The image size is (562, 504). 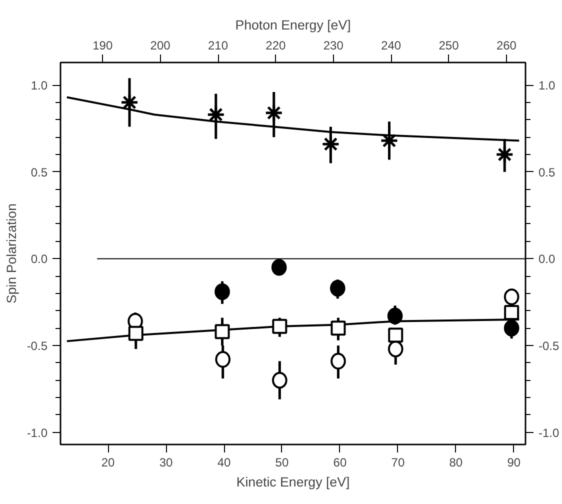 What do you see at coordinates (514, 463) in the screenshot?
I see `x-tick-label: 90` at bounding box center [514, 463].